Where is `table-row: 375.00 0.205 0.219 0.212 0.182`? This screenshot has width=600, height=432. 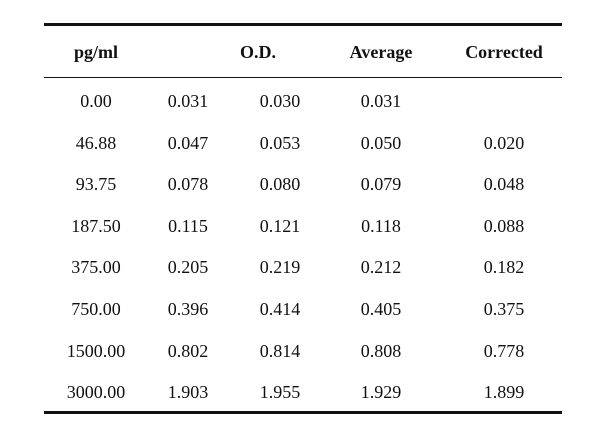 table-row: 375.00 0.205 0.219 0.212 0.182 is located at coordinates (303, 265).